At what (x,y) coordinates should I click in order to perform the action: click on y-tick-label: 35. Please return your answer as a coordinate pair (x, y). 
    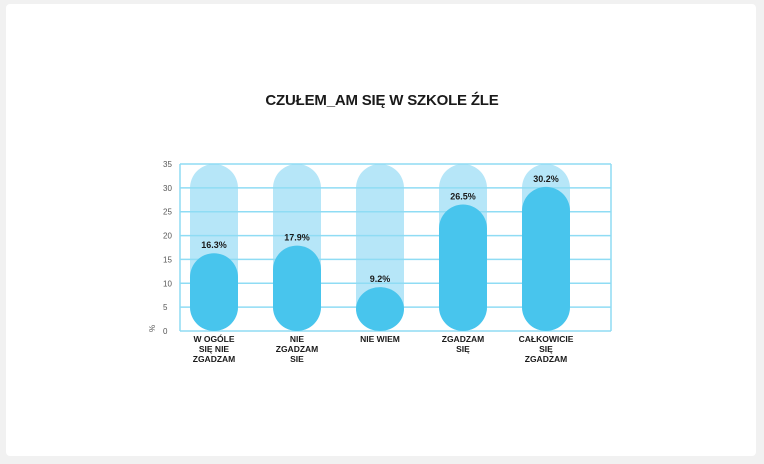
    Looking at the image, I should click on (167, 164).